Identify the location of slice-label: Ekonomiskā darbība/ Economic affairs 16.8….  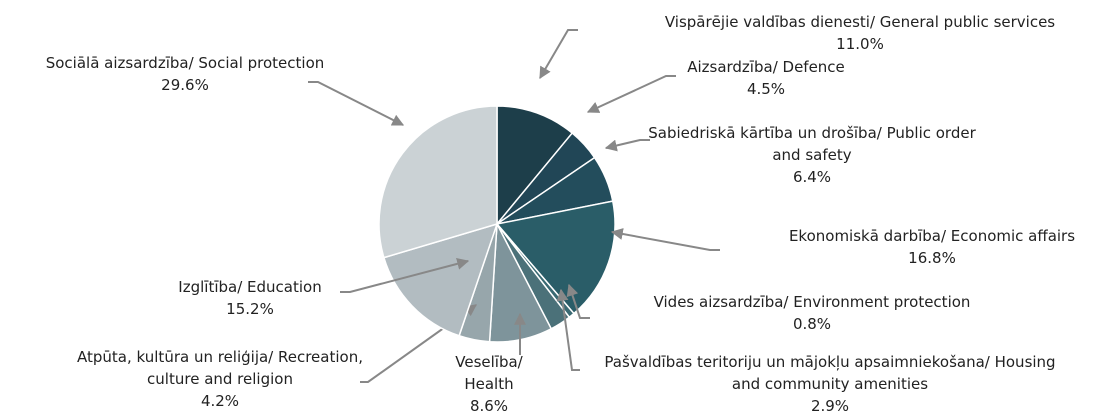
(932, 247).